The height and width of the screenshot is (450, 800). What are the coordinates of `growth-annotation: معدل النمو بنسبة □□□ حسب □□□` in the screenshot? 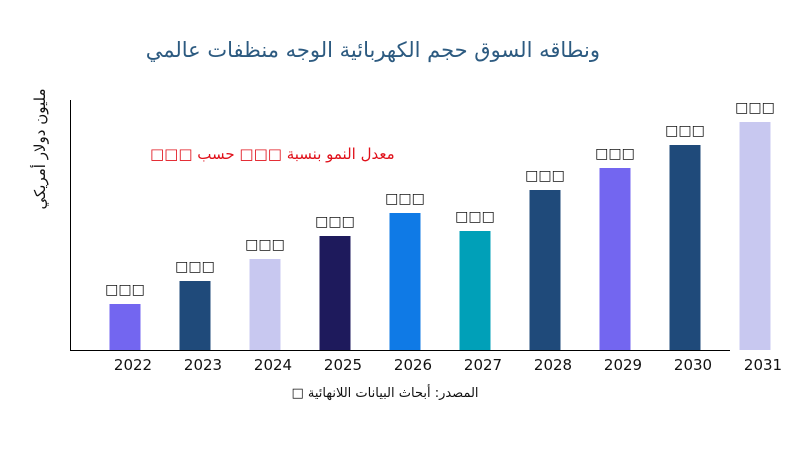 It's located at (272, 154).